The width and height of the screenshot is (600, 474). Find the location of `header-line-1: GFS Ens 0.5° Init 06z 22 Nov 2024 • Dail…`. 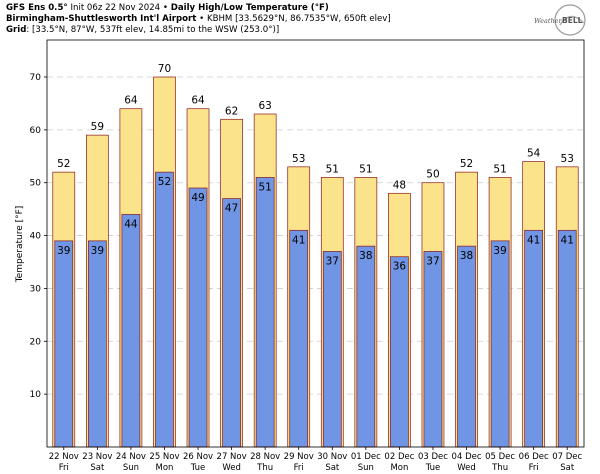

header-line-1: GFS Ens 0.5° Init 06z 22 Nov 2024 • Dail… is located at coordinates (167, 8).